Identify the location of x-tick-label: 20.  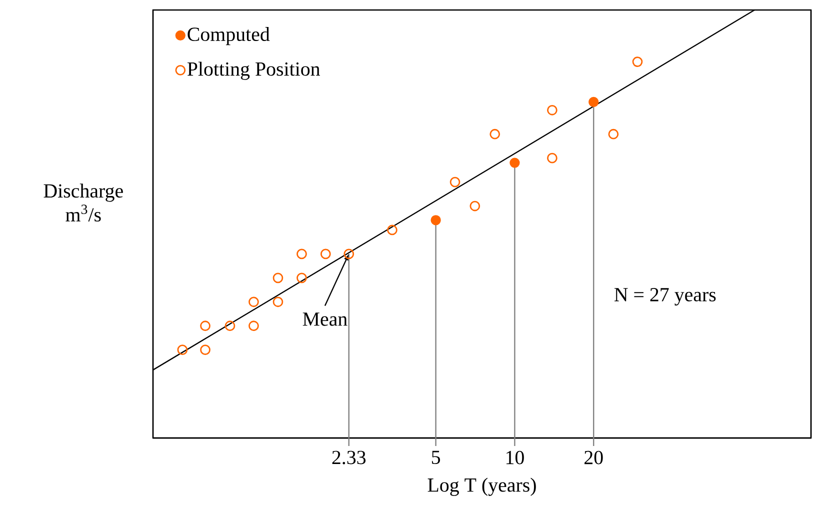
(593, 457).